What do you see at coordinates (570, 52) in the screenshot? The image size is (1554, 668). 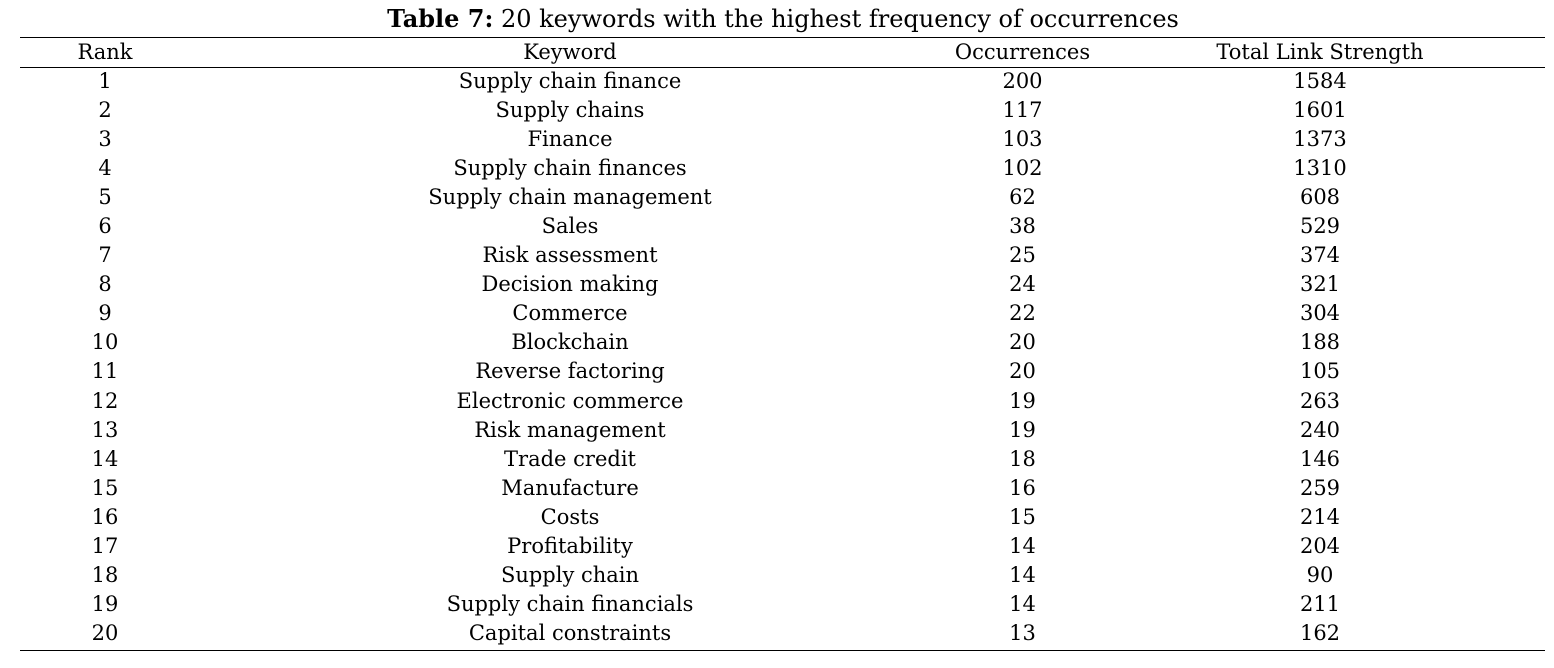 I see `header-keyword: Keyword` at bounding box center [570, 52].